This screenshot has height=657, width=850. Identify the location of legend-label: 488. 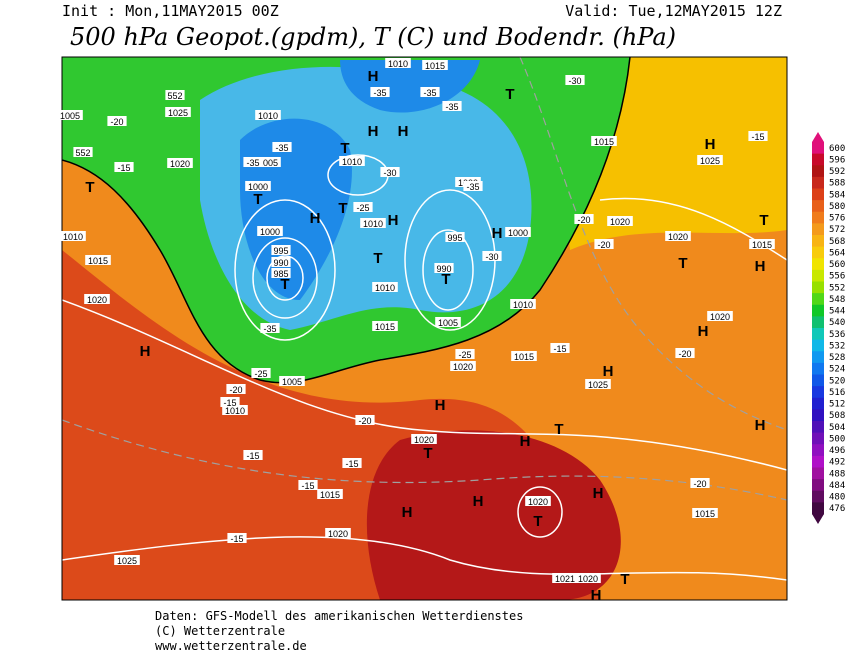
(837, 474).